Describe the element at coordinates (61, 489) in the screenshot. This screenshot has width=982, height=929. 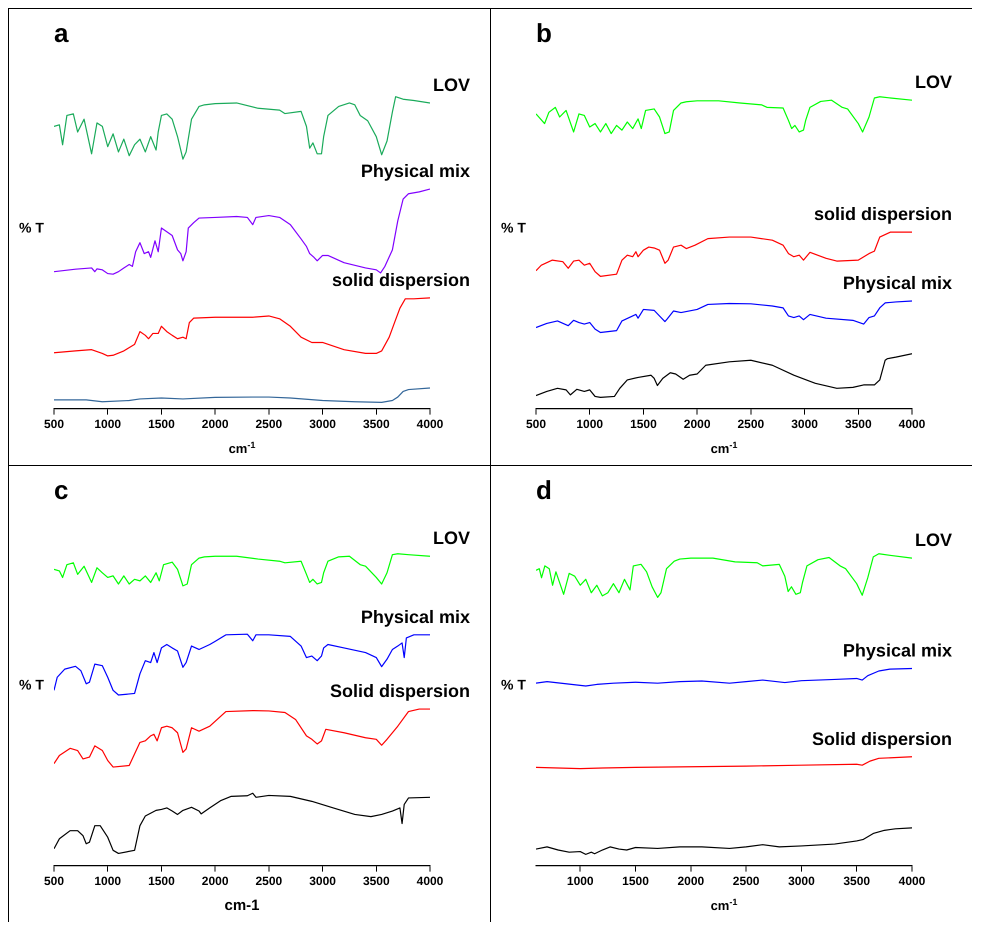
I see `chart-title: c` at that location.